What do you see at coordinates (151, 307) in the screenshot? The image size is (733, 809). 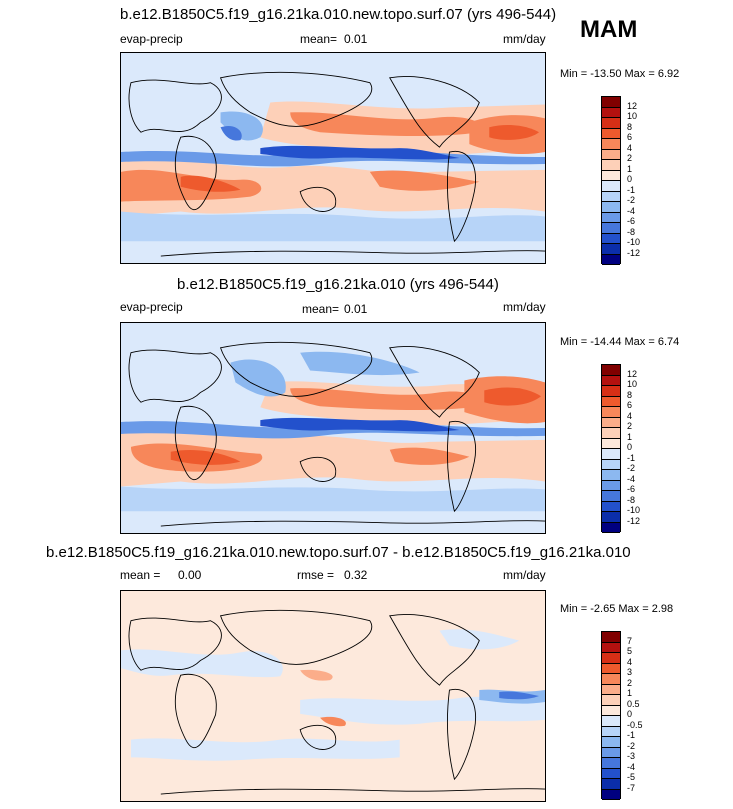 I see `panel2-variable: evap-precip` at bounding box center [151, 307].